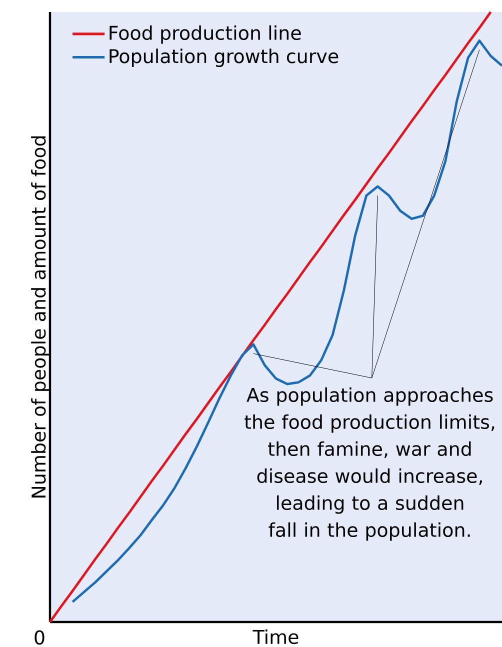 This screenshot has width=502, height=647. Describe the element at coordinates (40, 317) in the screenshot. I see `y-axis-title: Number of people and amount of food` at that location.